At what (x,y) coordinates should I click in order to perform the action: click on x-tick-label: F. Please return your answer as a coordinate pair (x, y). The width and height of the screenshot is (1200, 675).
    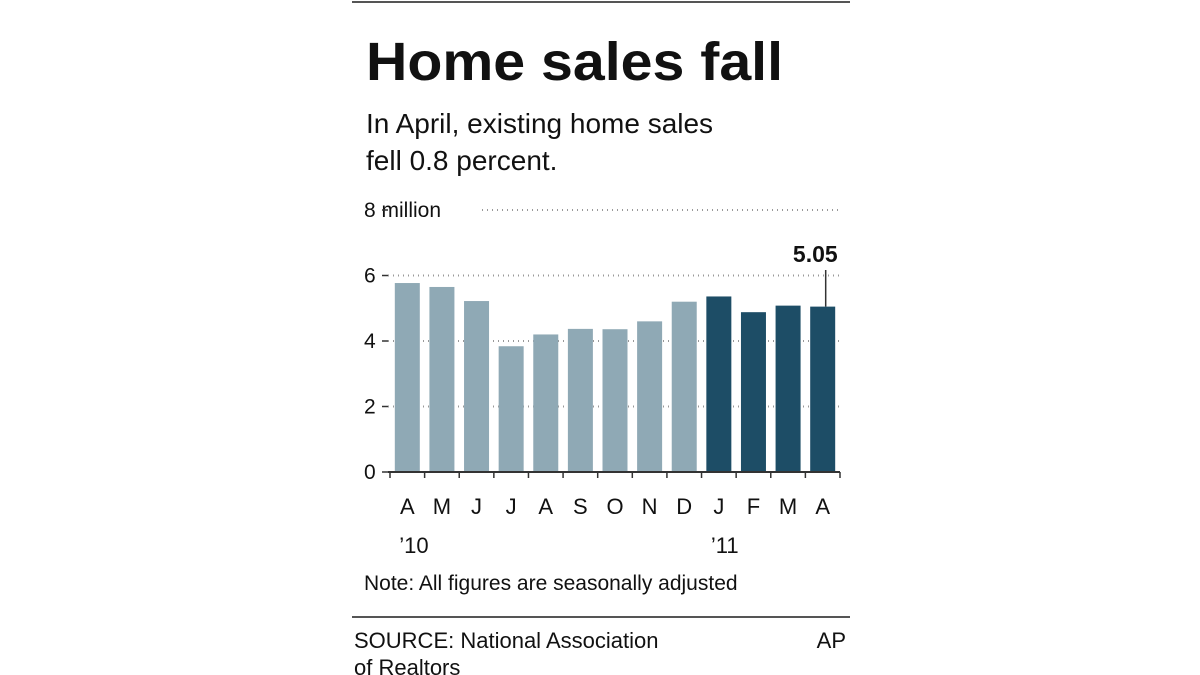
    Looking at the image, I should click on (753, 506).